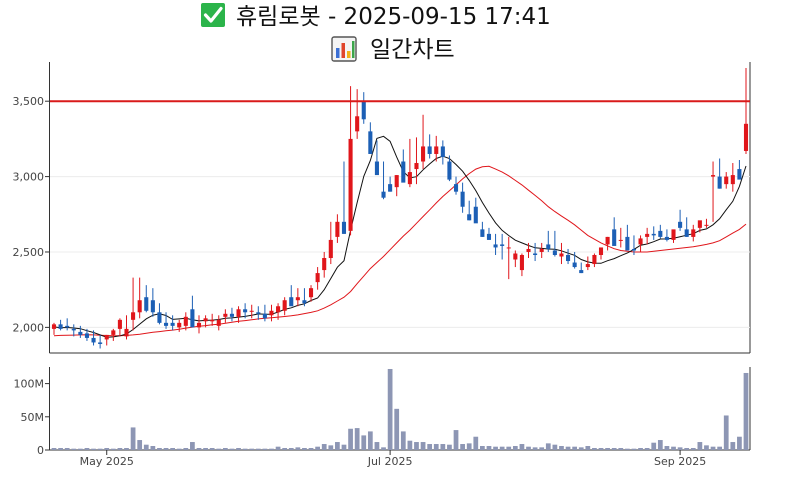 The height and width of the screenshot is (500, 800). I want to click on date-tick-label: May 2025, so click(107, 461).